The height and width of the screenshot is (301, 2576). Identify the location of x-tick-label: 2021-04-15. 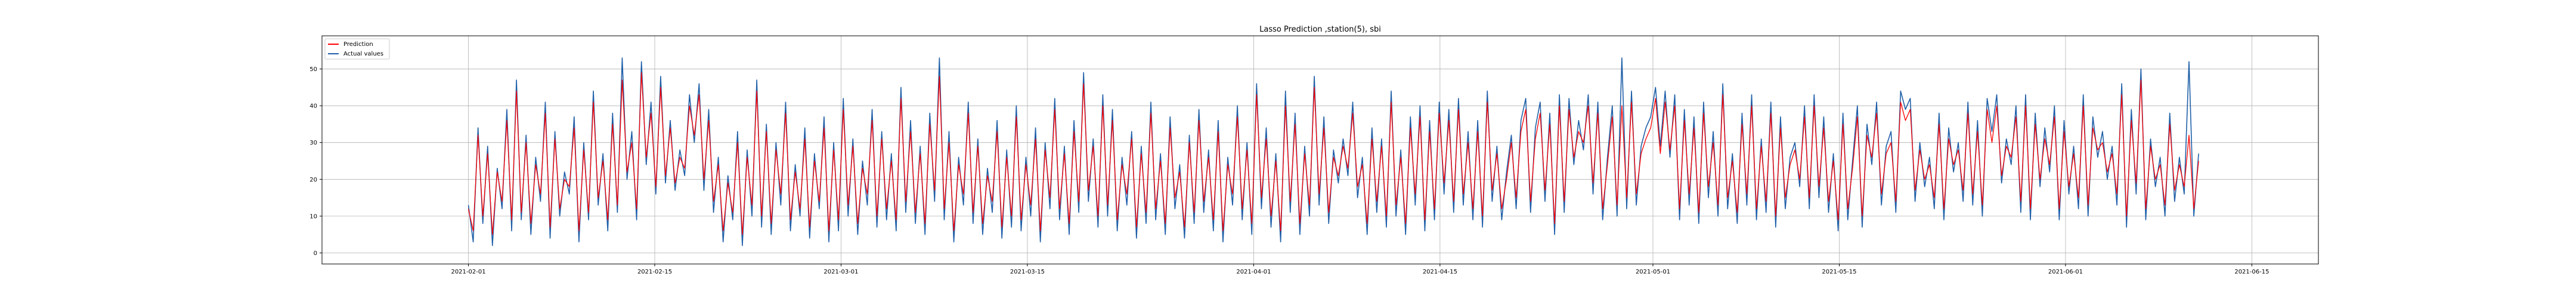
(1440, 272).